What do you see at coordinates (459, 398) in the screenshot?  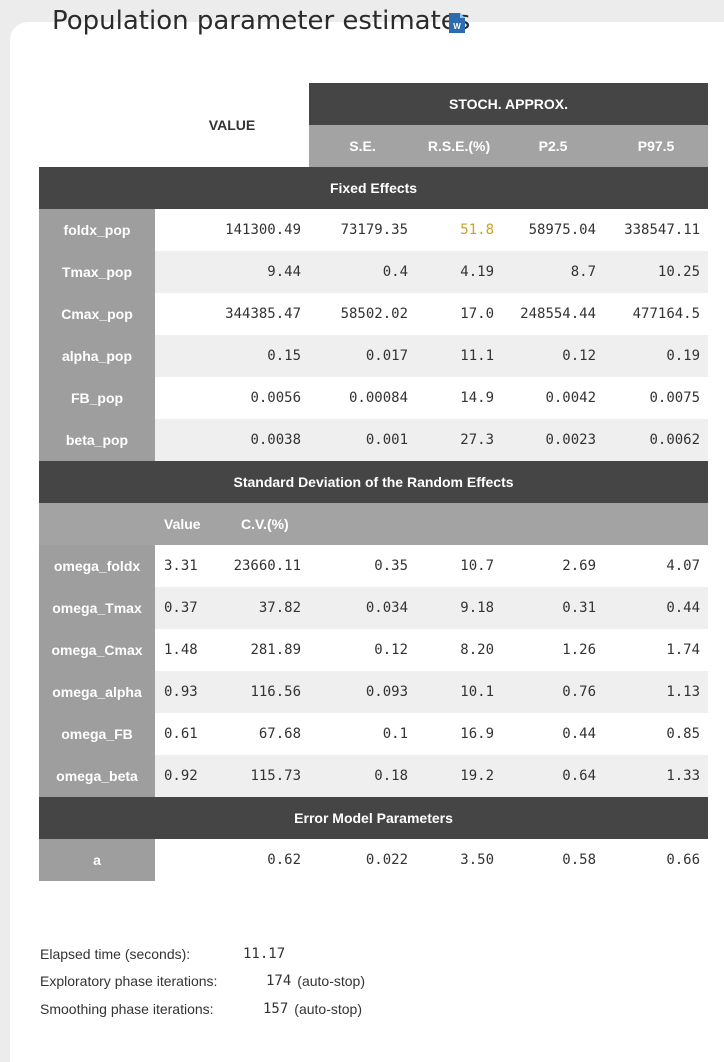 I see `parameter-rse: 14.9` at bounding box center [459, 398].